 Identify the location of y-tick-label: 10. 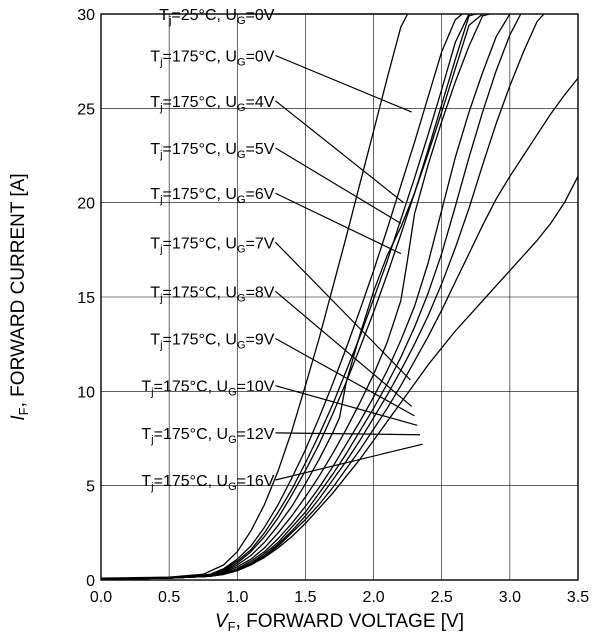
(86, 392).